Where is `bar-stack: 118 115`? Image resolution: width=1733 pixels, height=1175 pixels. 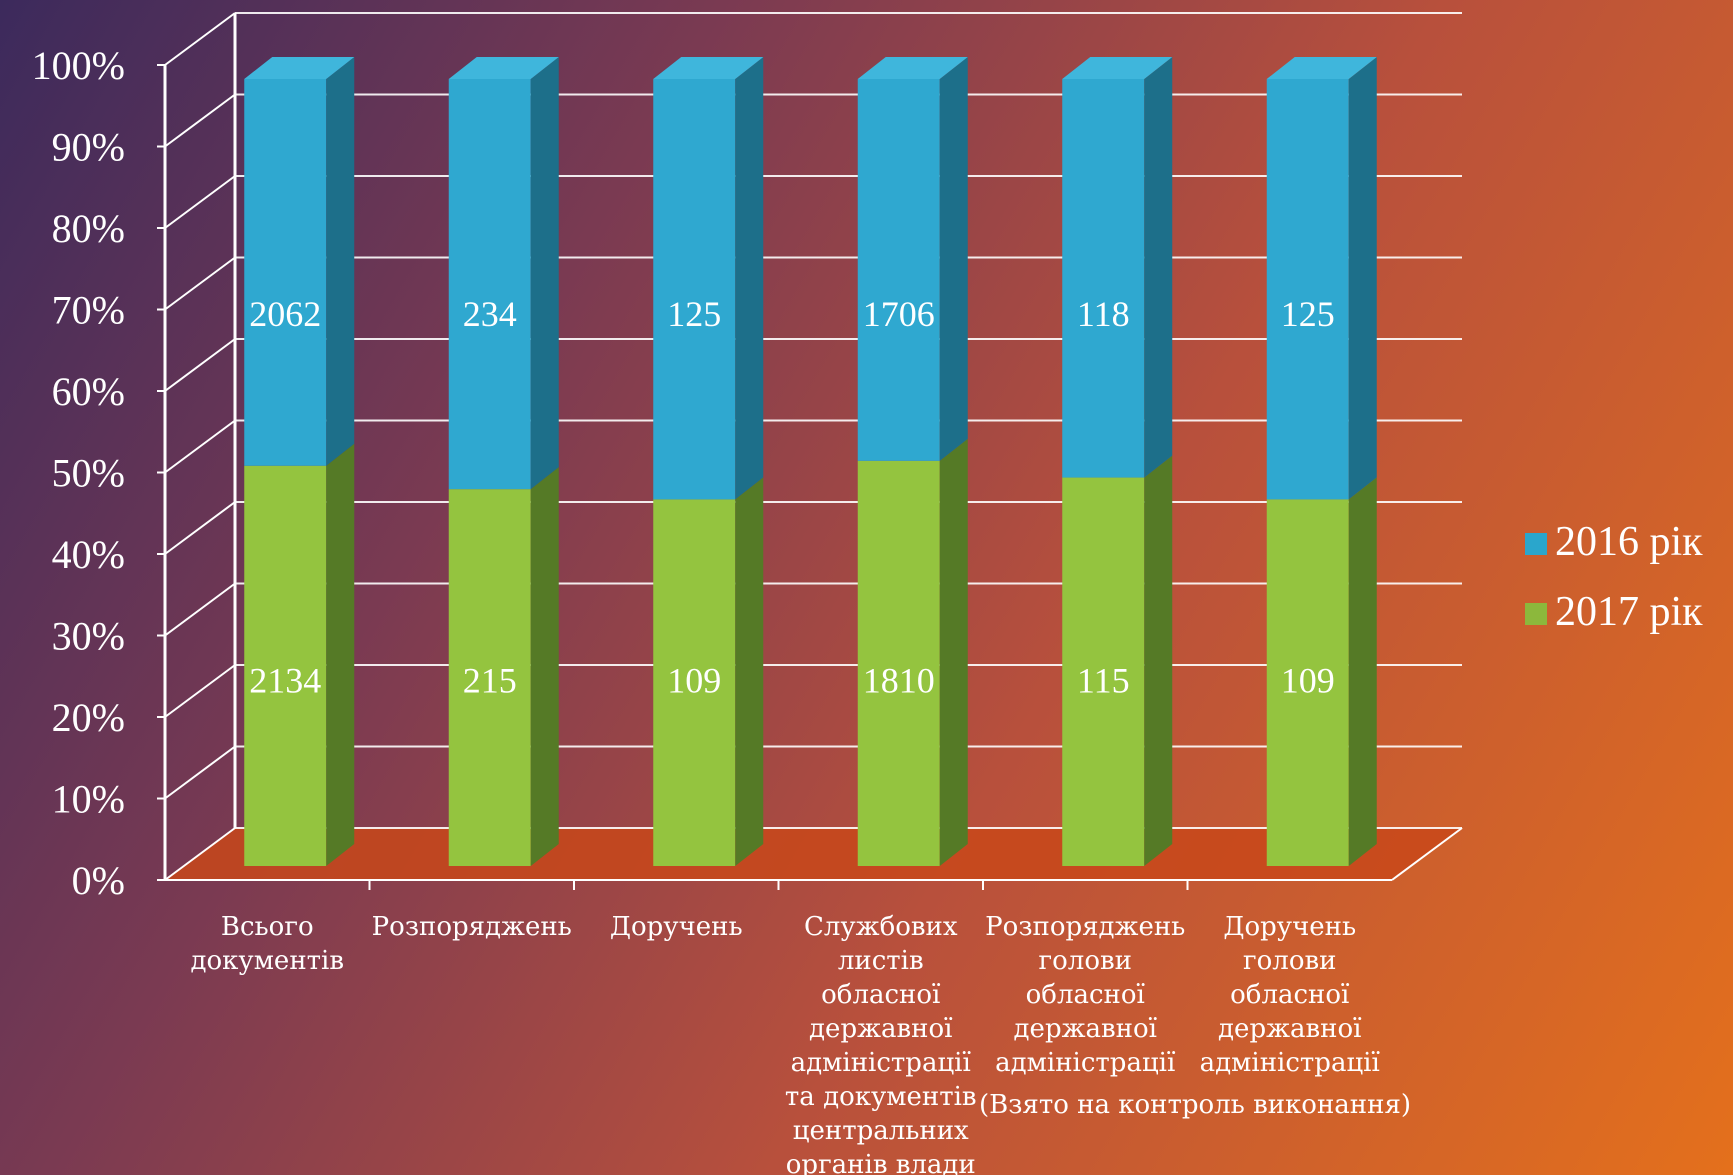 bar-stack: 118 115 is located at coordinates (1117, 461).